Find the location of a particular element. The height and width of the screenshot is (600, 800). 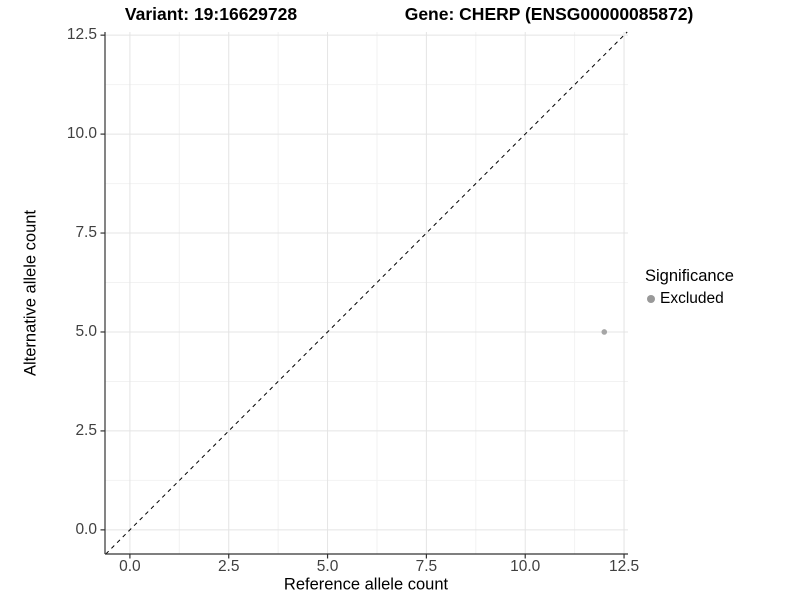

legend-item-excluded: Excluded is located at coordinates (689, 299).